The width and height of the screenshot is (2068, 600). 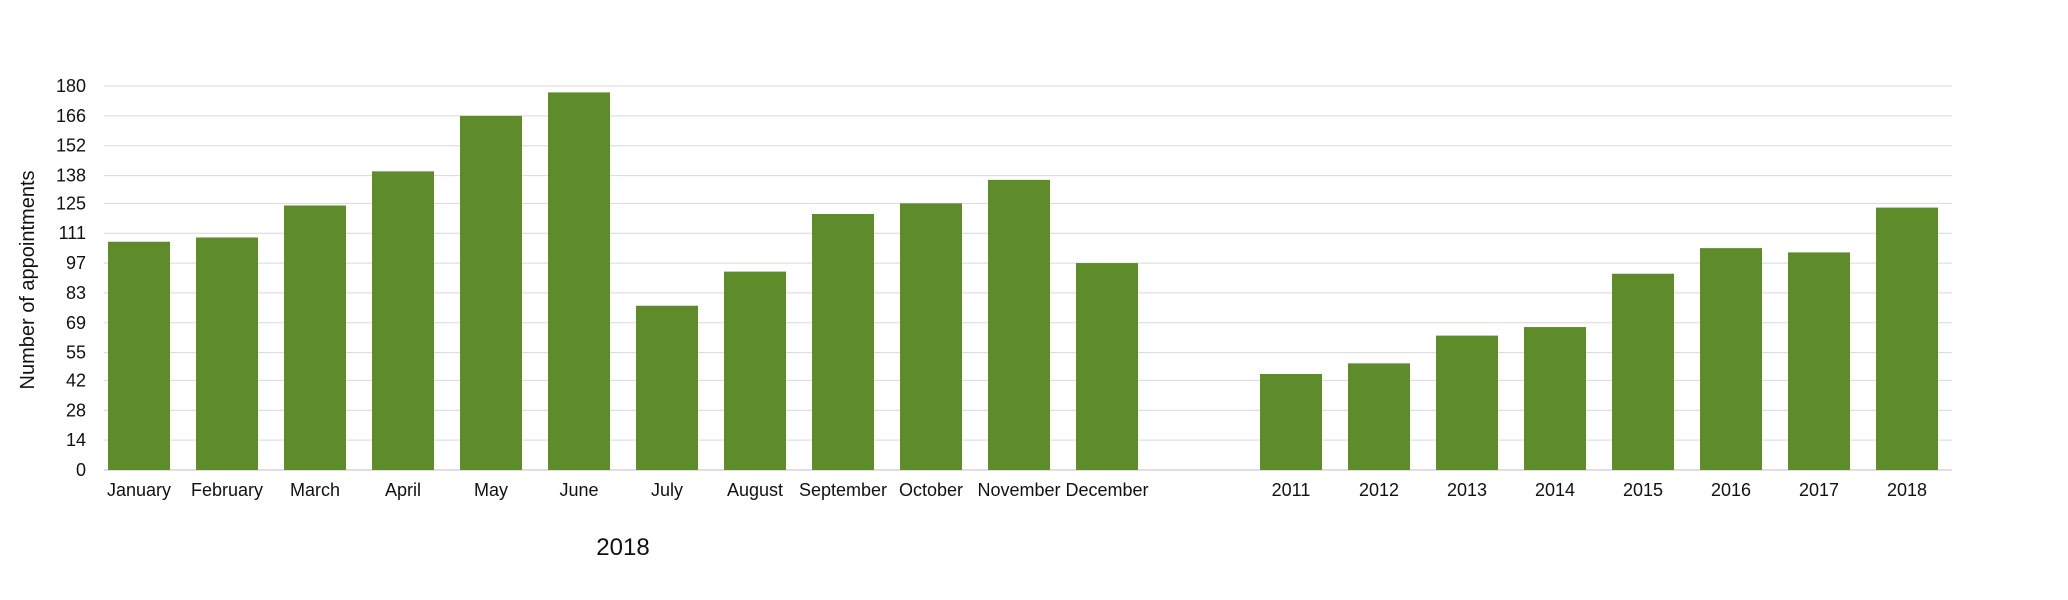 I want to click on y-axis-title: Number of appointments, so click(x=28, y=279).